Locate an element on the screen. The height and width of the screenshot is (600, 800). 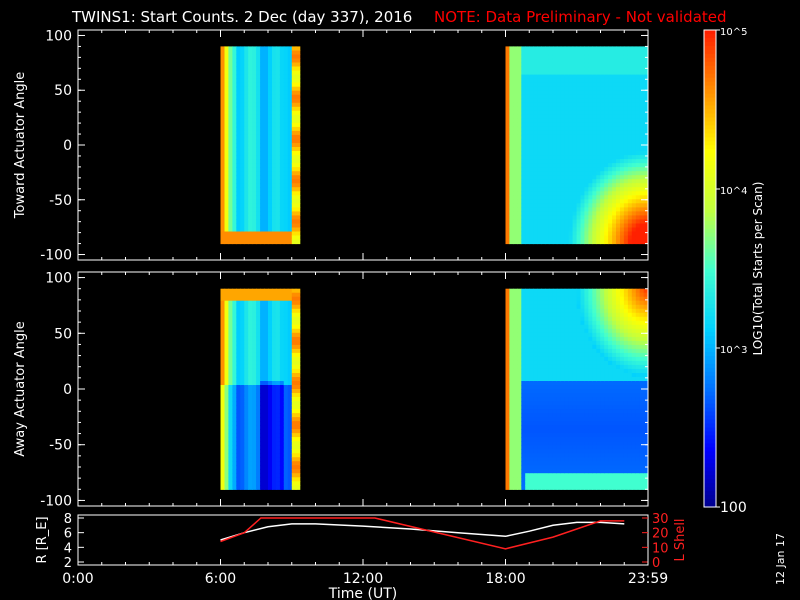
left-axis-label: R [R_E] is located at coordinates (42, 539).